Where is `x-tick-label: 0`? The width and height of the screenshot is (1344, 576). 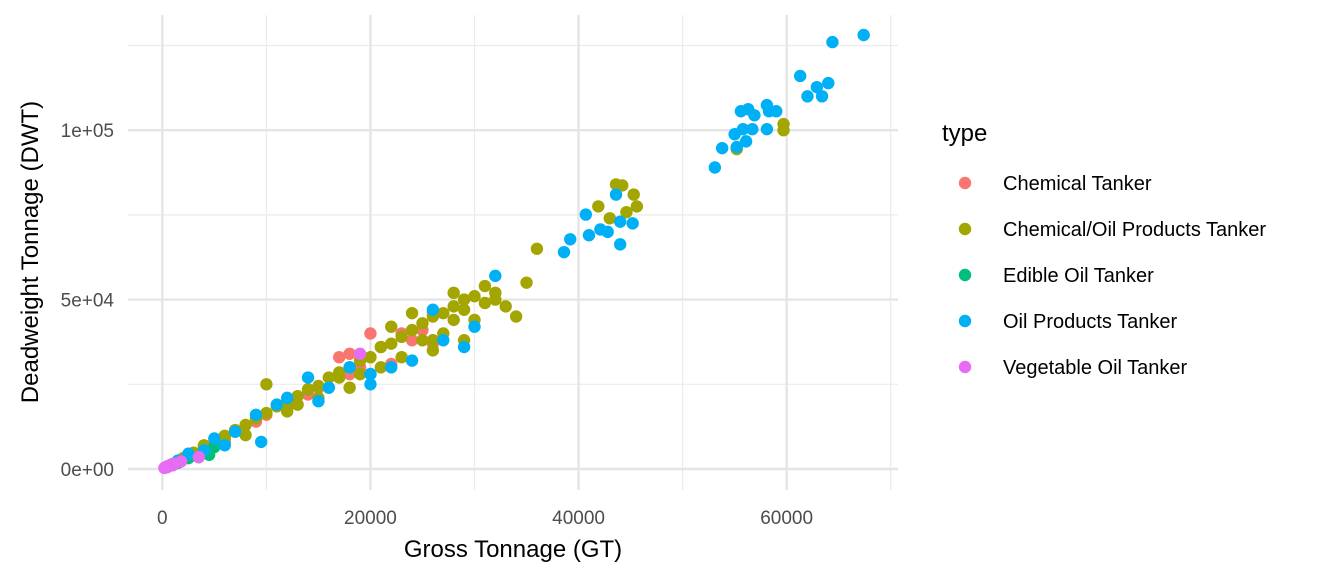 x-tick-label: 0 is located at coordinates (162, 518).